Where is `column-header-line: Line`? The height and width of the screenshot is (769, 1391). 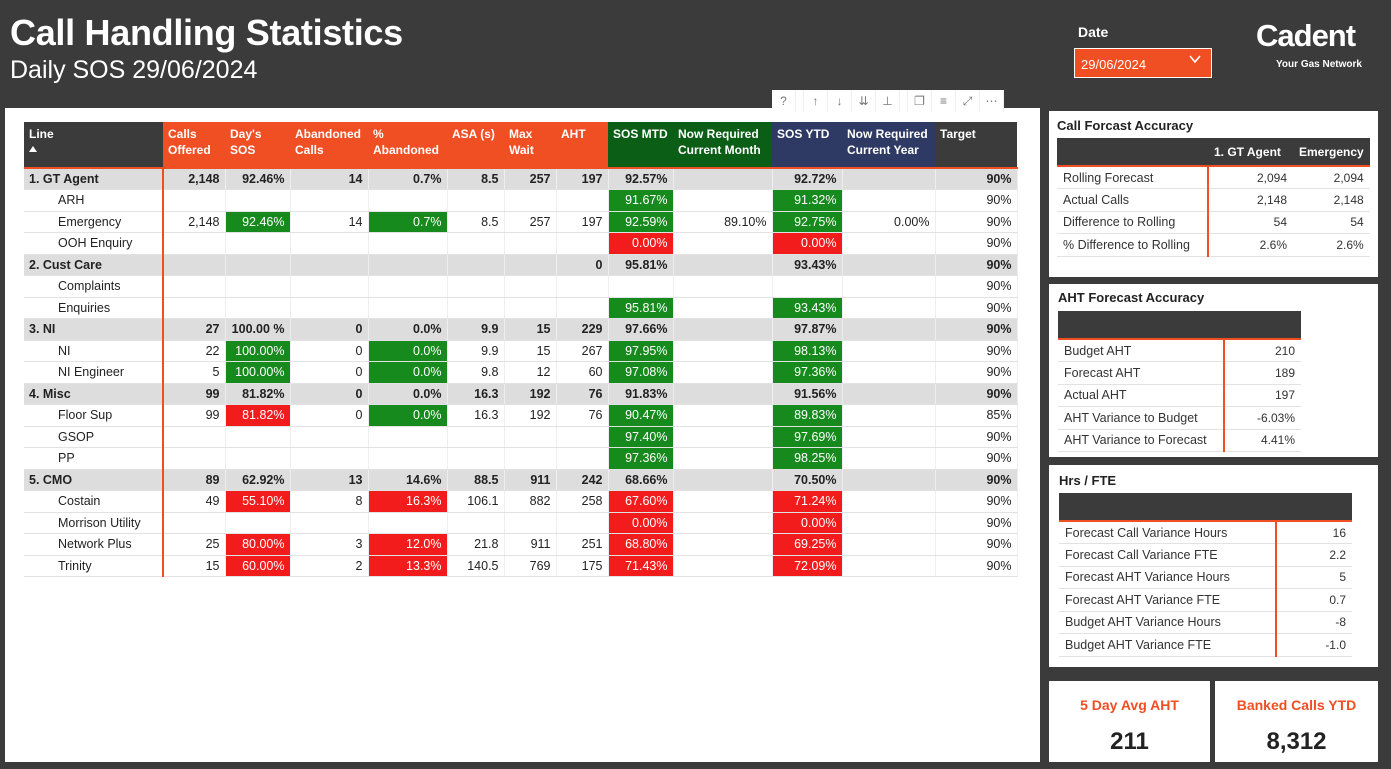 column-header-line: Line is located at coordinates (93, 145).